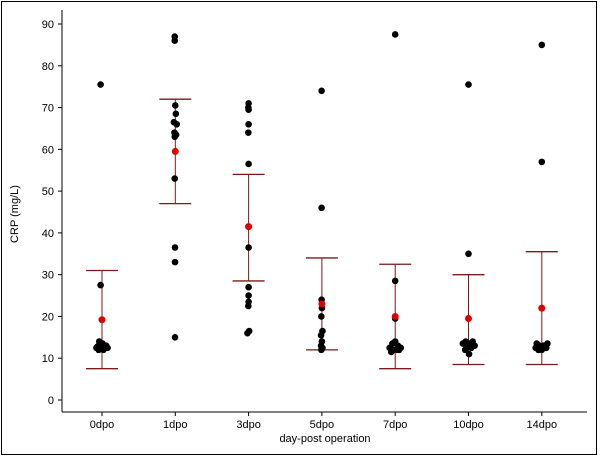  Describe the element at coordinates (322, 425) in the screenshot. I see `x-tick-label: 5dpo` at that location.